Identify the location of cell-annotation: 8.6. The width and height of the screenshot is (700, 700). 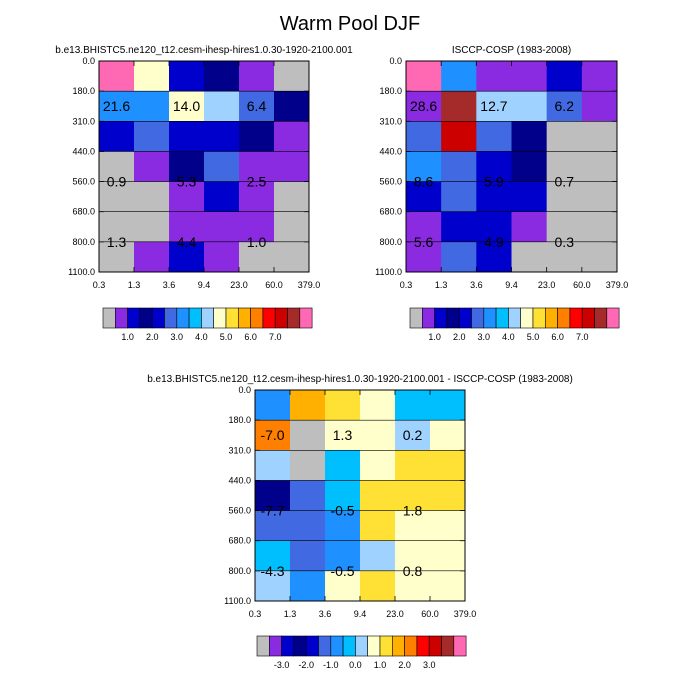
(424, 182).